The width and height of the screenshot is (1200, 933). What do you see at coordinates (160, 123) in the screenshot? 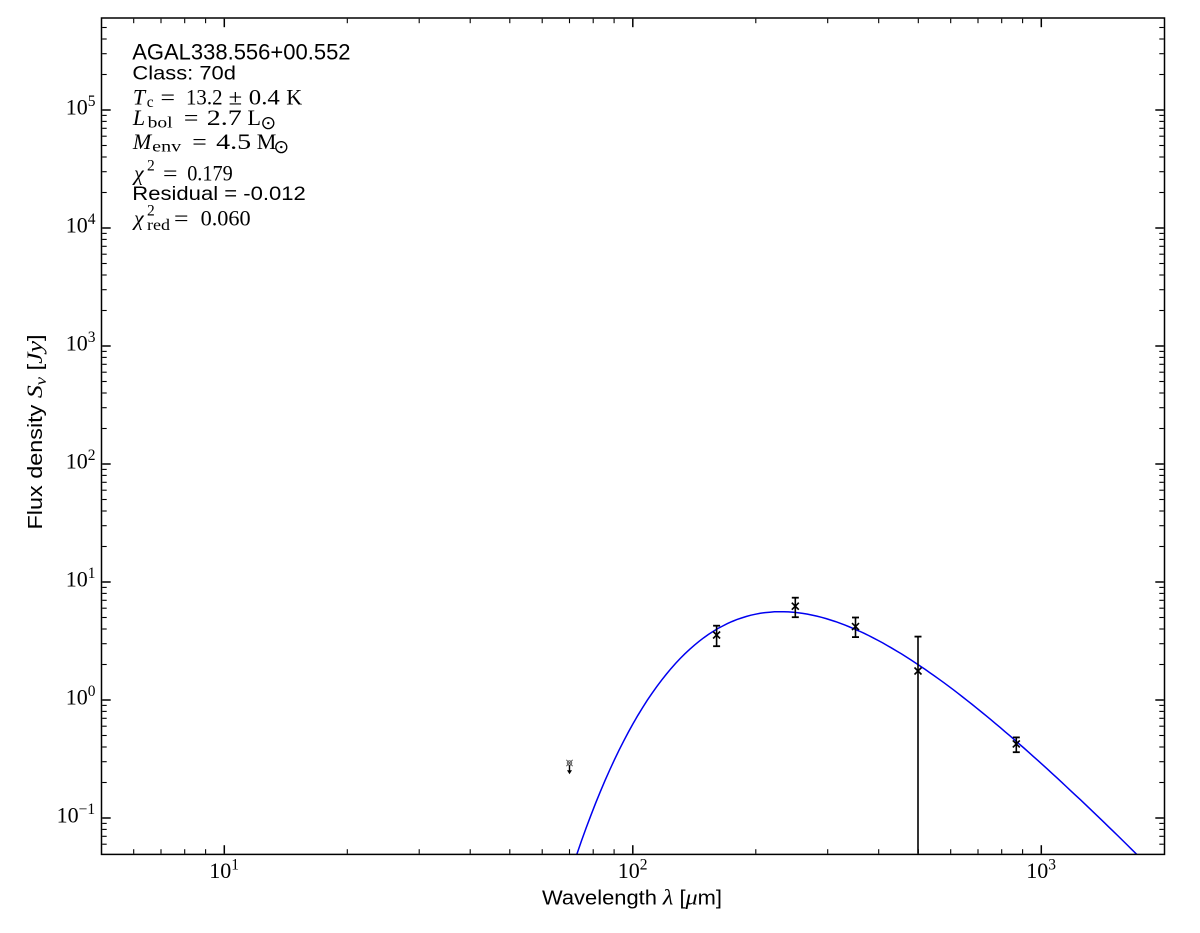
I see `svg-text: bol` at bounding box center [160, 123].